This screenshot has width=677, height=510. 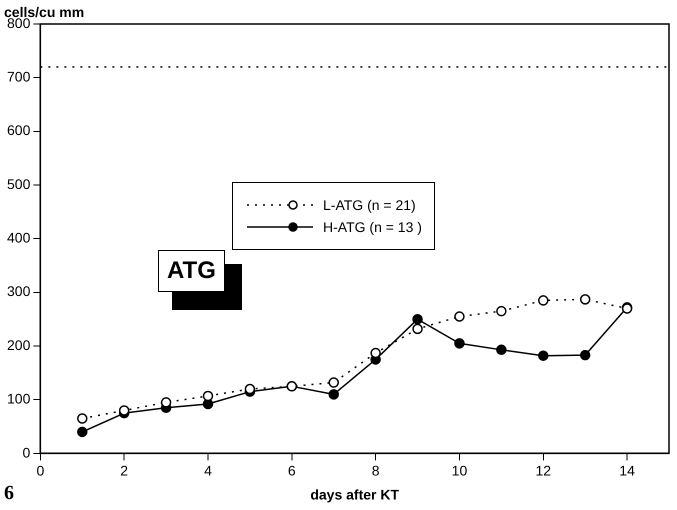 What do you see at coordinates (355, 494) in the screenshot?
I see `x-axis-title: days after KT` at bounding box center [355, 494].